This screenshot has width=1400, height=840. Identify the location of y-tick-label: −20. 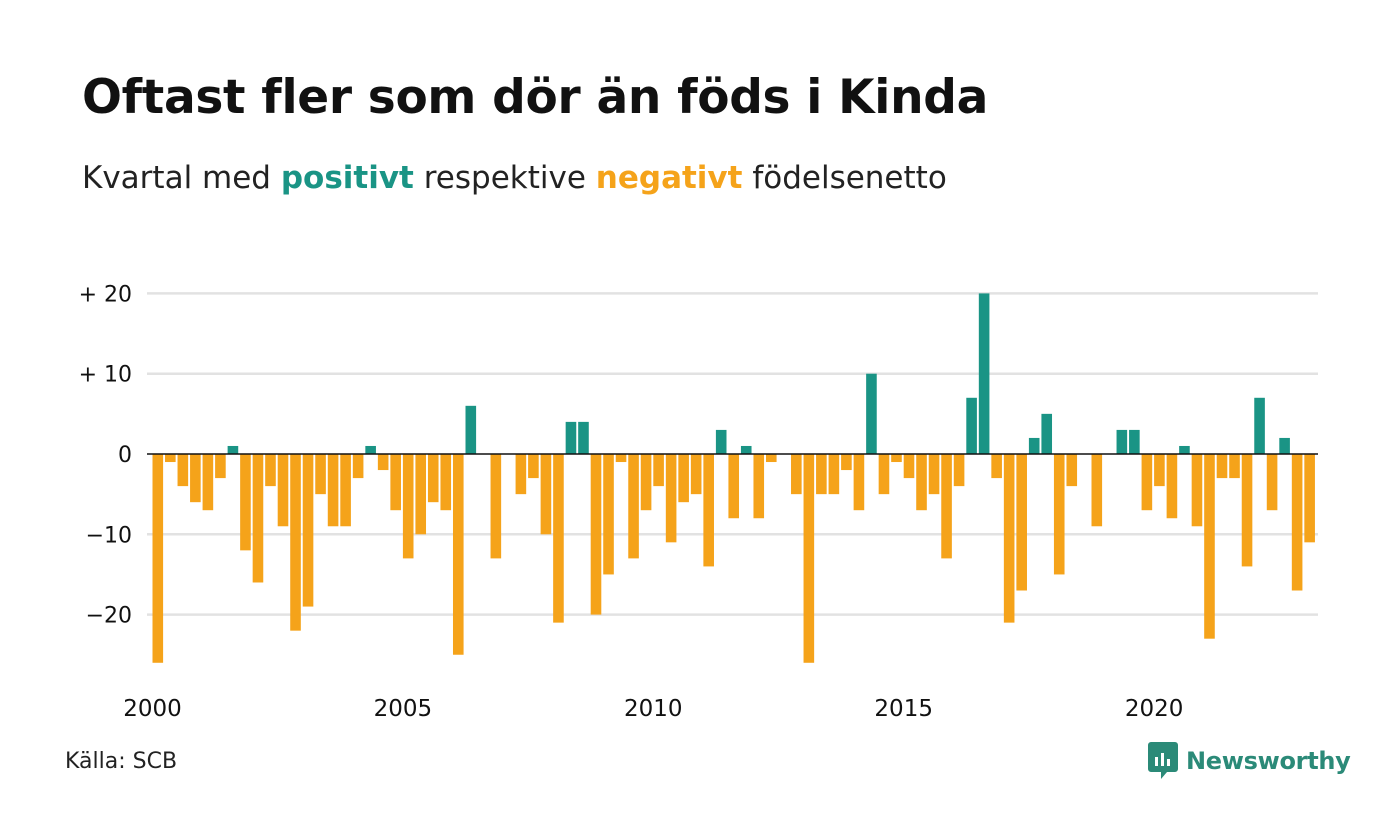
(109, 616).